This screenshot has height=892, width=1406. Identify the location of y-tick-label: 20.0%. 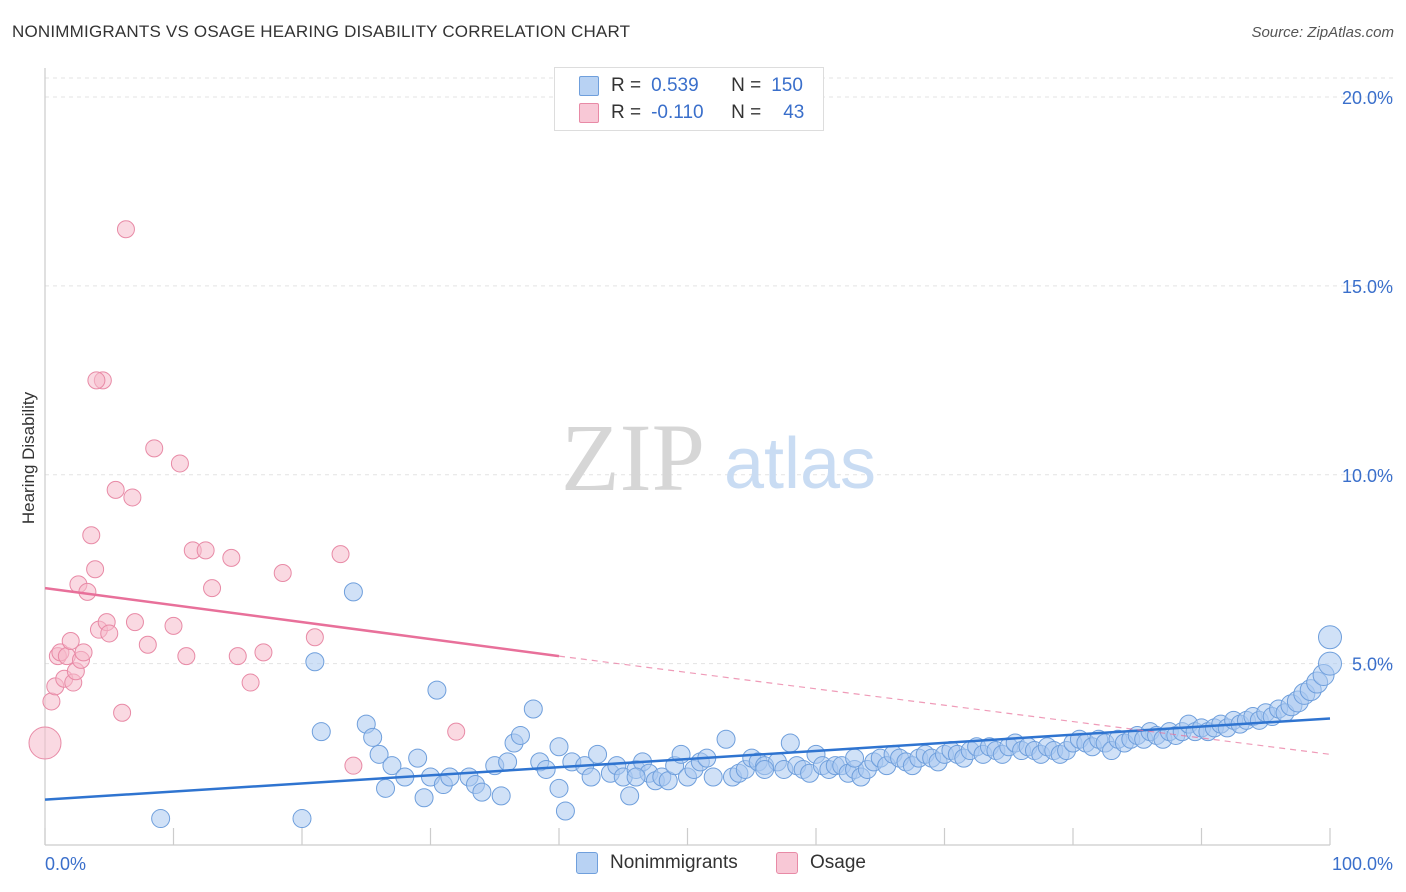
(1367, 98).